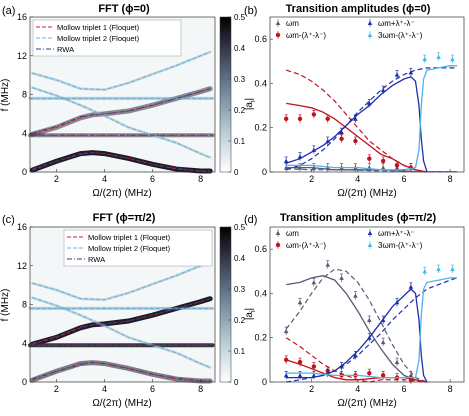 Image resolution: width=469 pixels, height=416 pixels. Describe the element at coordinates (129, 248) in the screenshot. I see `legend-label-mollow2-c: Mollow triplet 2 (Floquet)` at that location.